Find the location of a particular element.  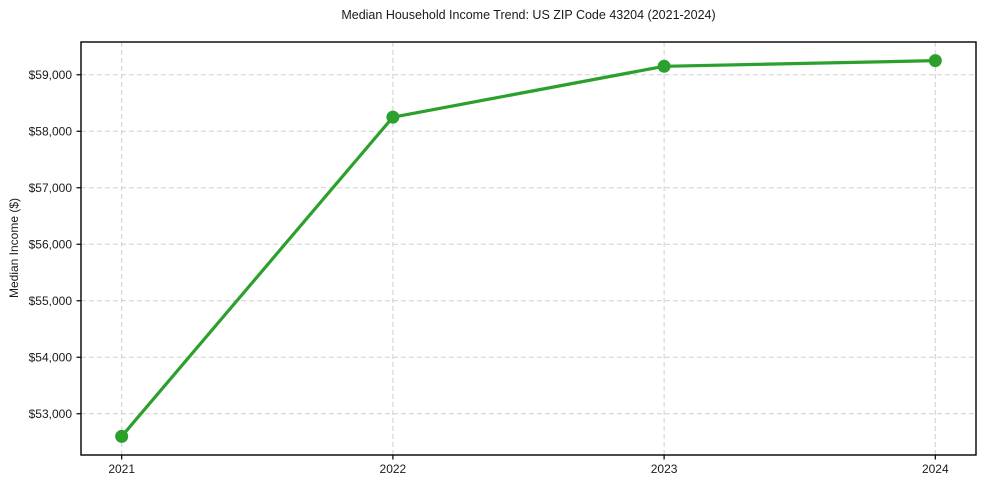

data-point-2021 is located at coordinates (122, 436).